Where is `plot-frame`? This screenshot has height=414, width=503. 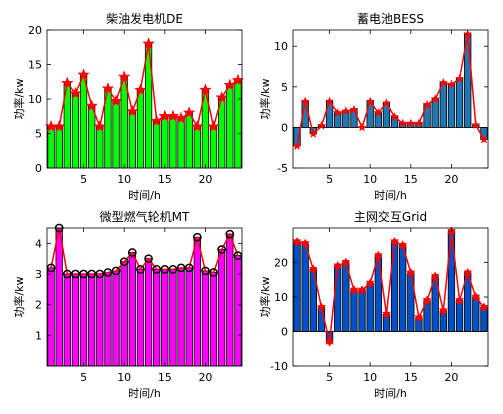 plot-frame is located at coordinates (144, 297).